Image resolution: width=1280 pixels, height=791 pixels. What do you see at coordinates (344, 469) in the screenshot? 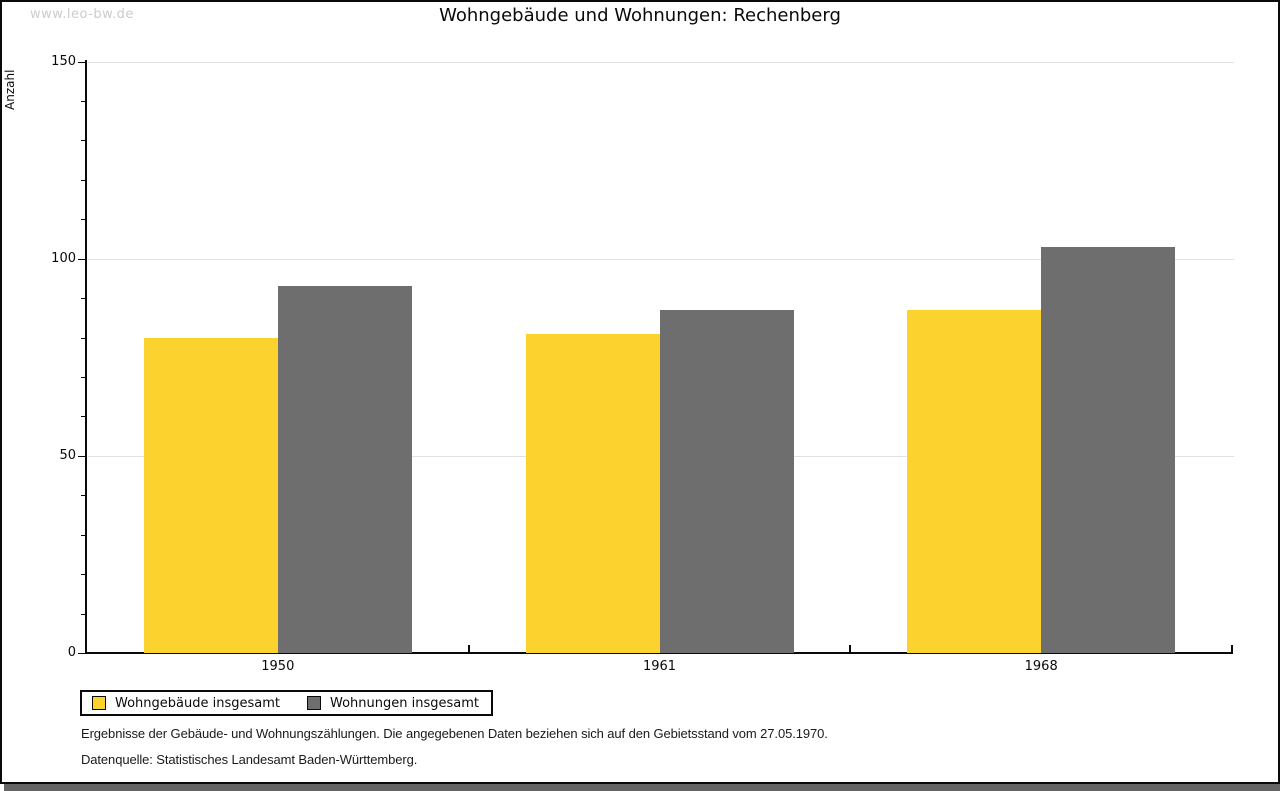
I see `bar-1950-wohnungen` at bounding box center [344, 469].